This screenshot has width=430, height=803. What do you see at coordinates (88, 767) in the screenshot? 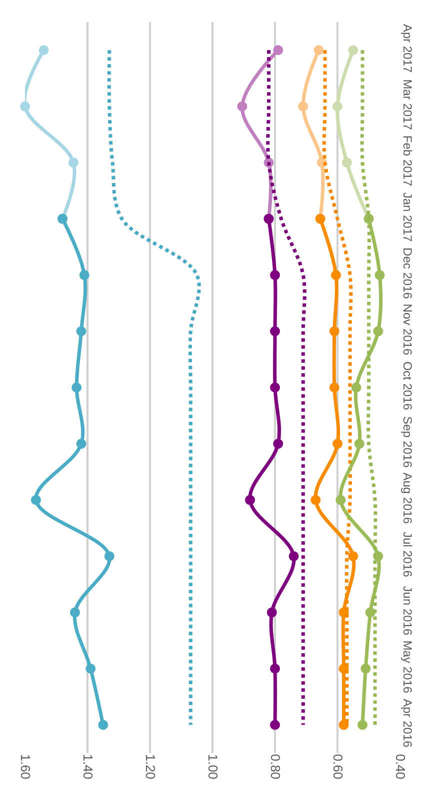
I see `x-tick-label: 1.40` at bounding box center [88, 767].